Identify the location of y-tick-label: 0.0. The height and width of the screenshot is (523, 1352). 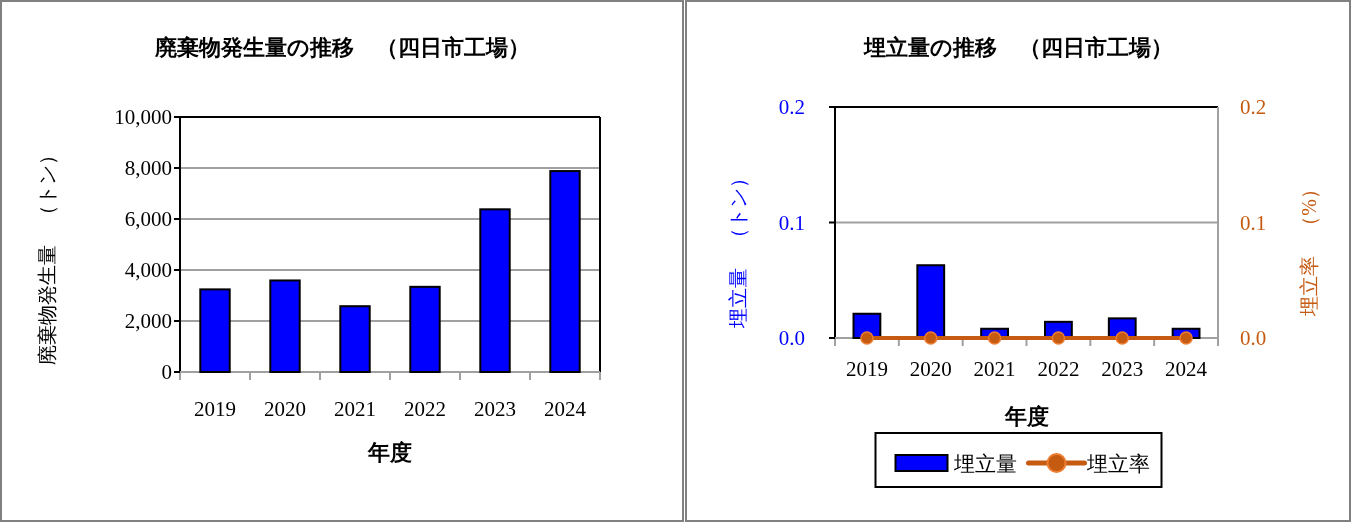
(791, 338).